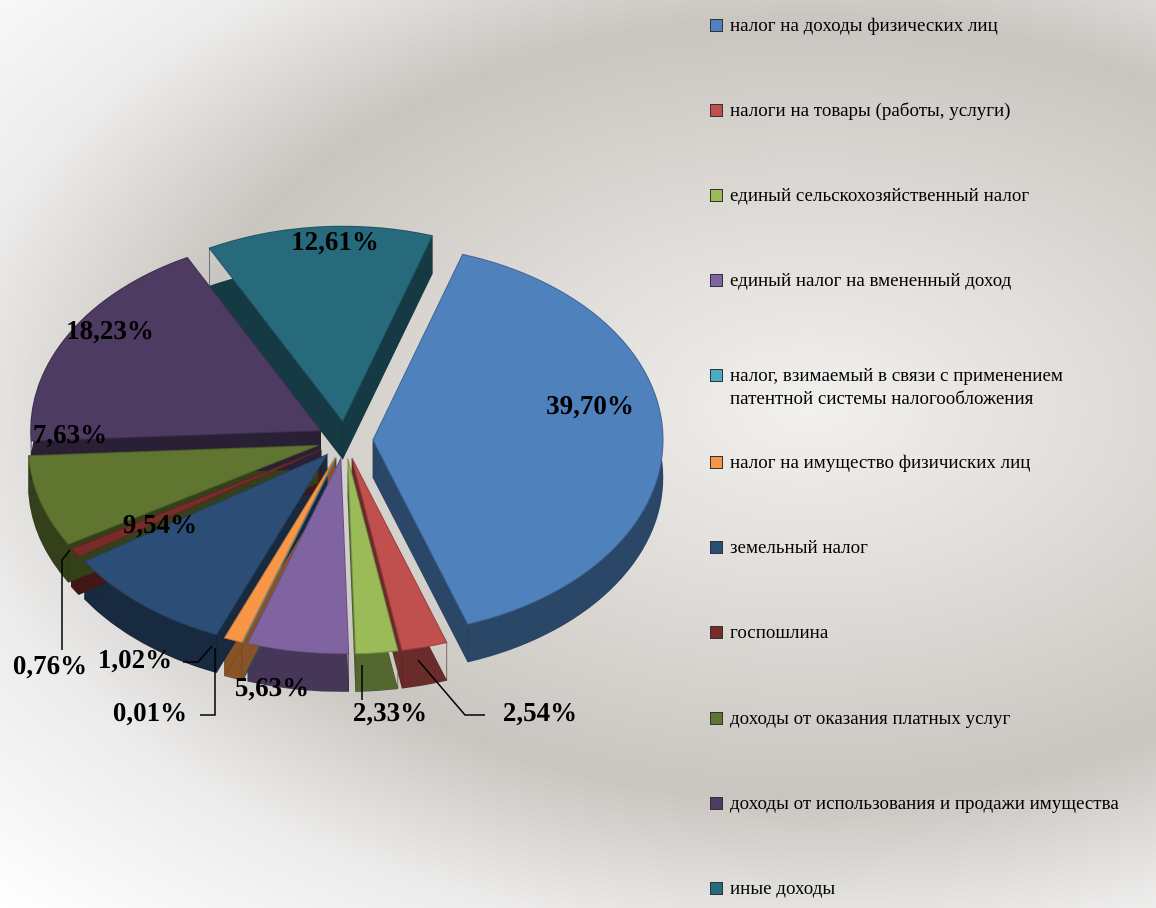  What do you see at coordinates (928, 888) in the screenshot?
I see `legend-item: иные доходы` at bounding box center [928, 888].